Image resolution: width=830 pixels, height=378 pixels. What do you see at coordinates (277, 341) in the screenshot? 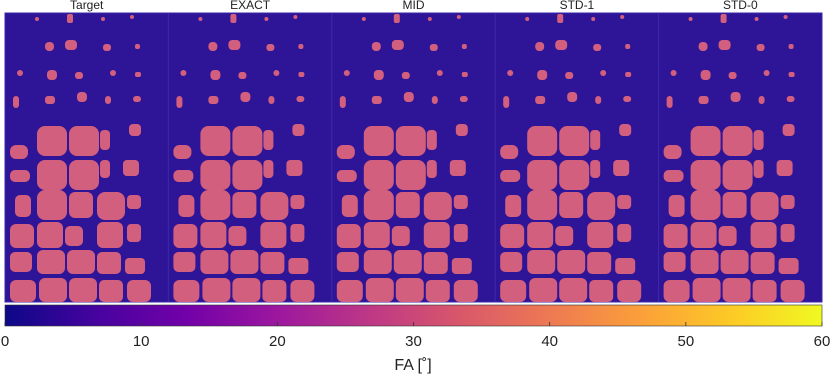
I see `x-tick-label: 20` at bounding box center [277, 341].